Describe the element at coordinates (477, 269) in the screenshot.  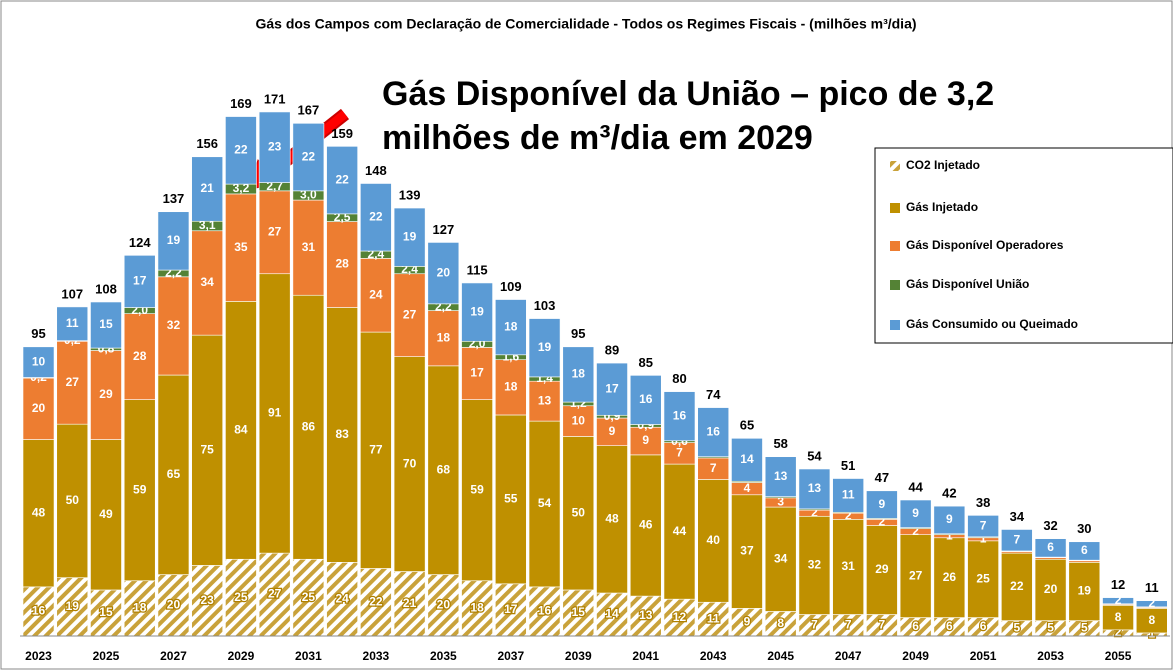
I see `total-label: 115` at that location.